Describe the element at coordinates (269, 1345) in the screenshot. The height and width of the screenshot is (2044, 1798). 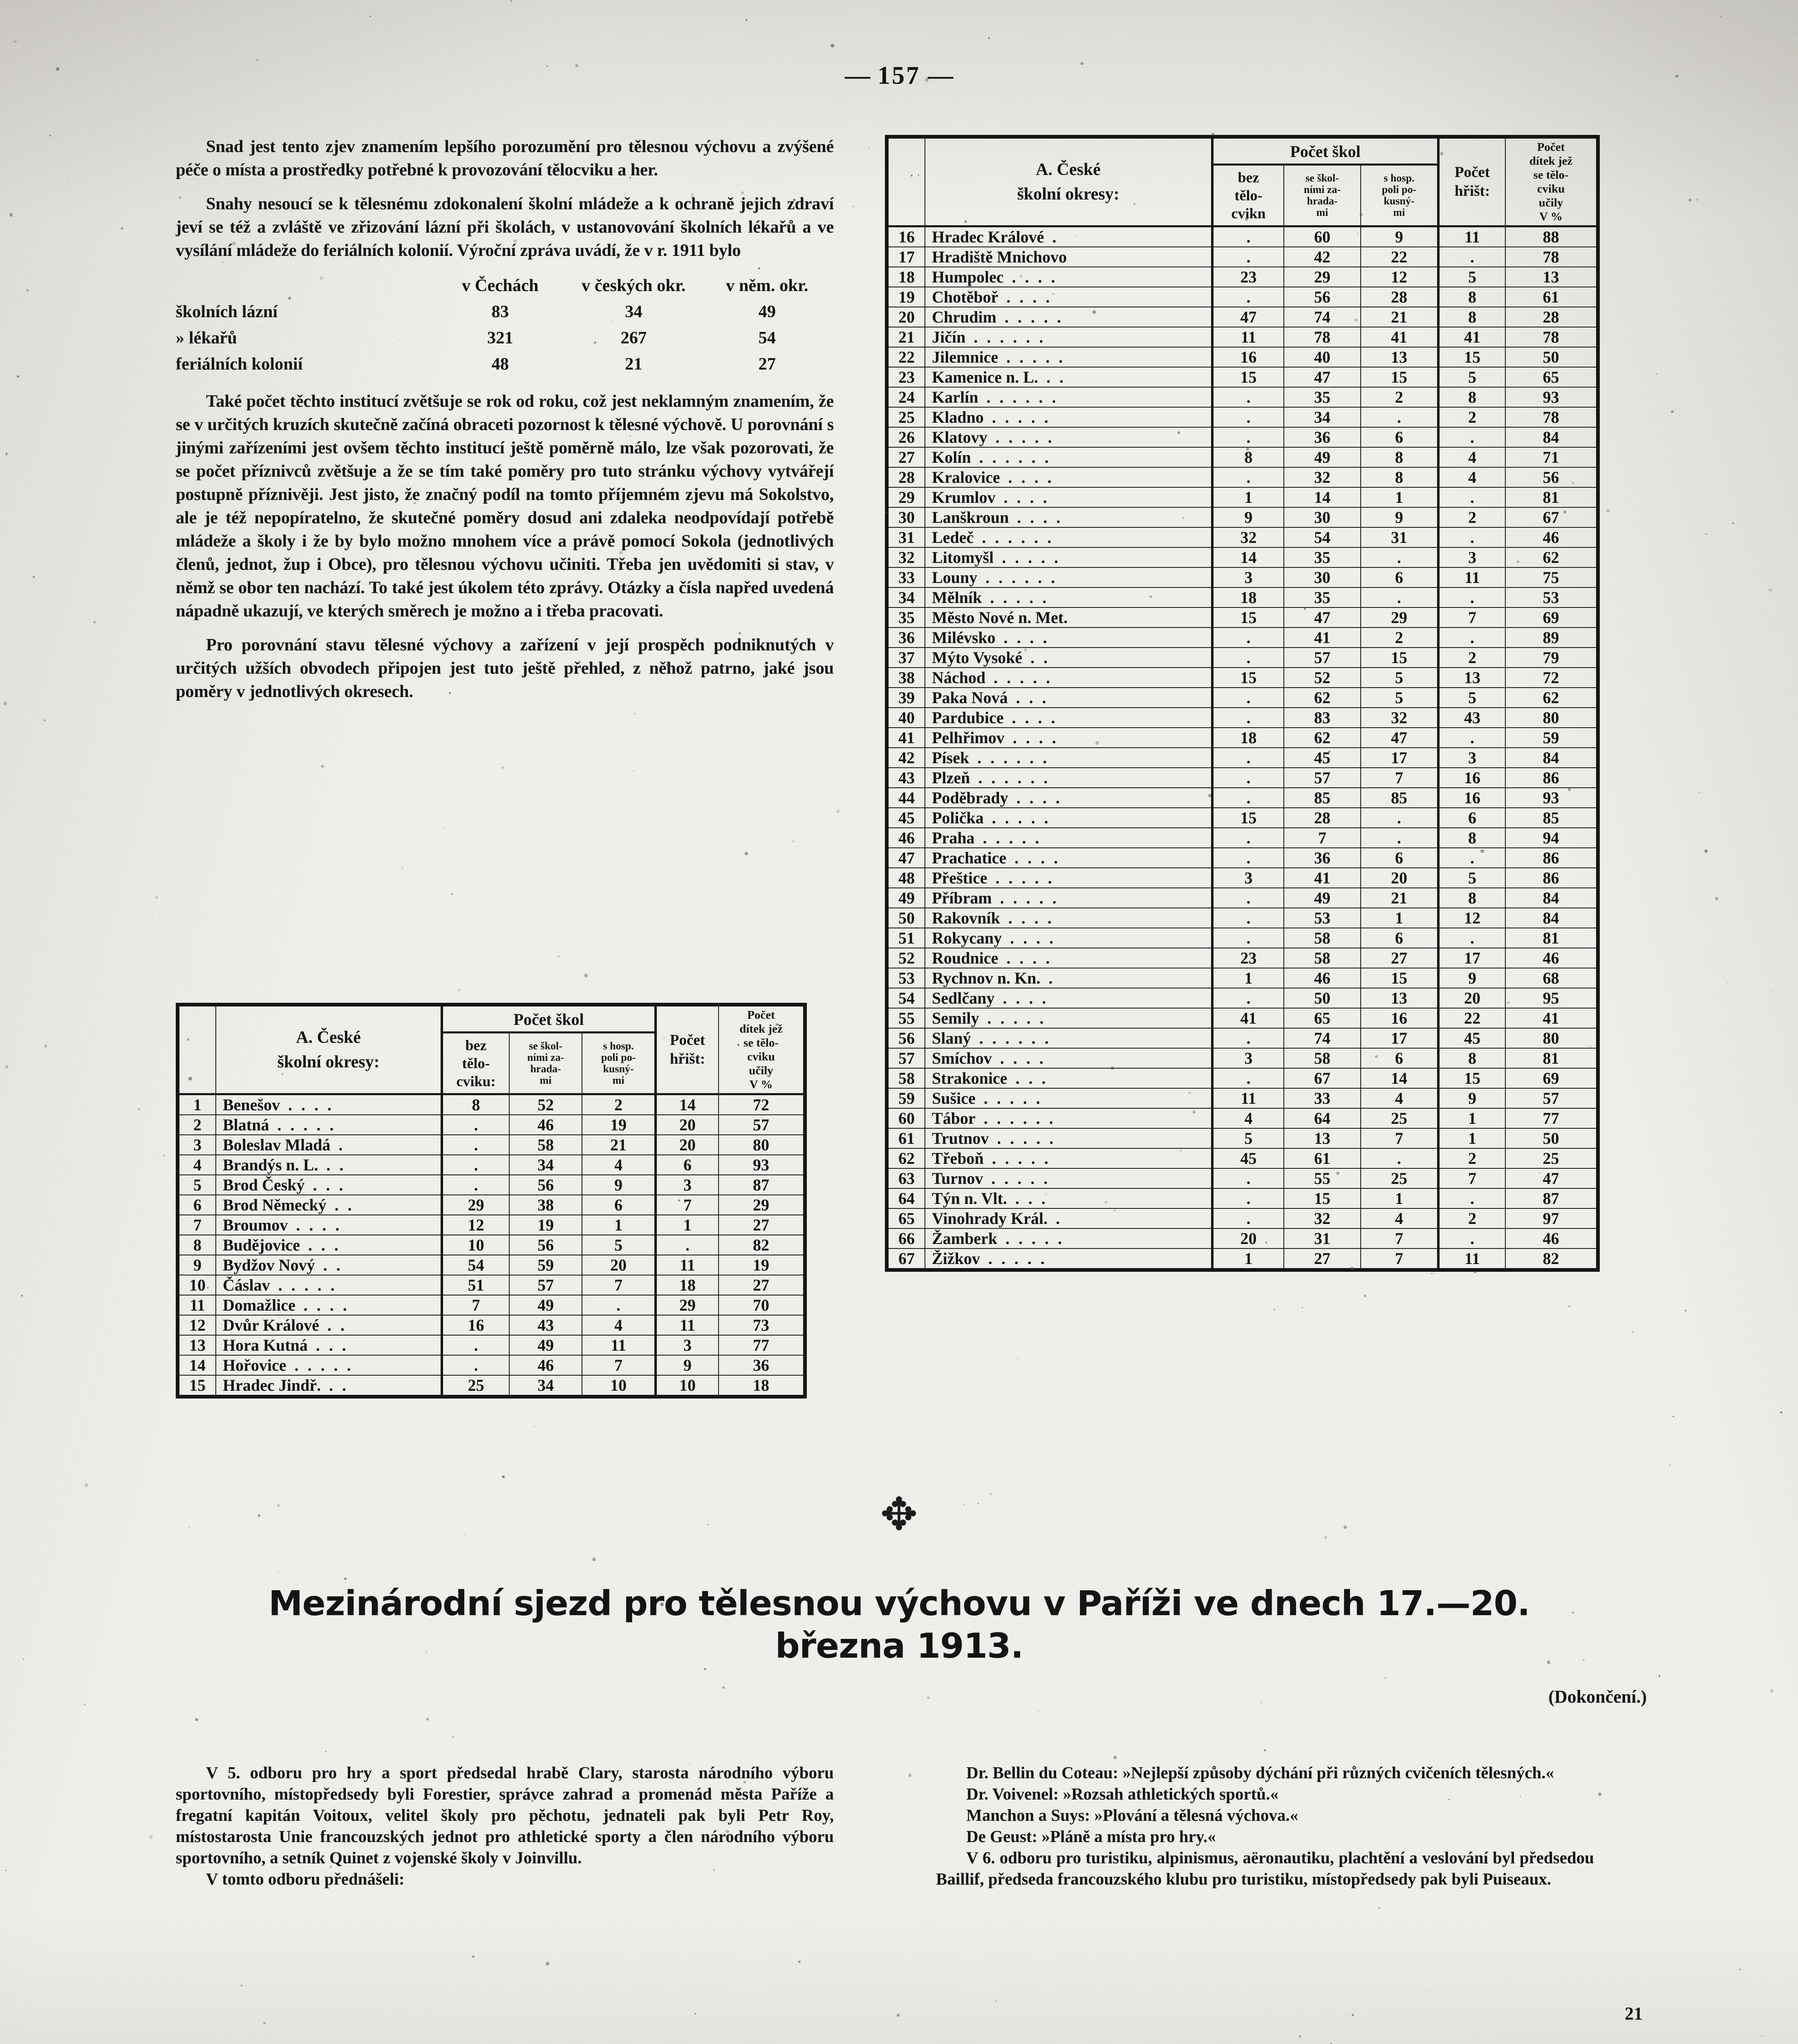
I see `district-label: Hora Kutná` at that location.